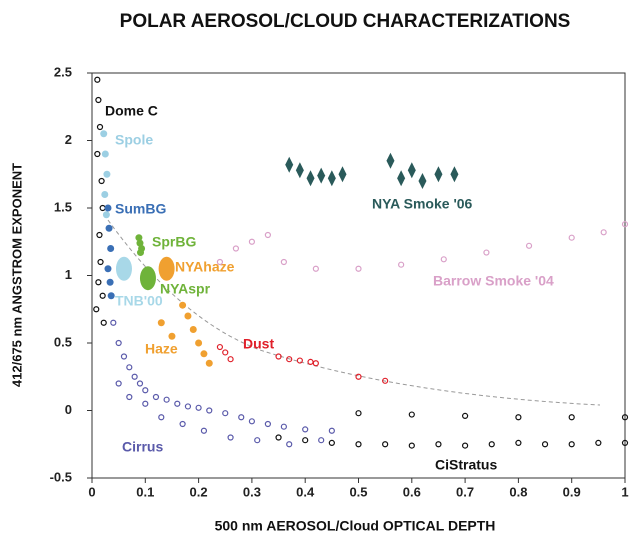 This screenshot has height=546, width=632. What do you see at coordinates (145, 491) in the screenshot?
I see `x-tick-label: 0.1` at bounding box center [145, 491].